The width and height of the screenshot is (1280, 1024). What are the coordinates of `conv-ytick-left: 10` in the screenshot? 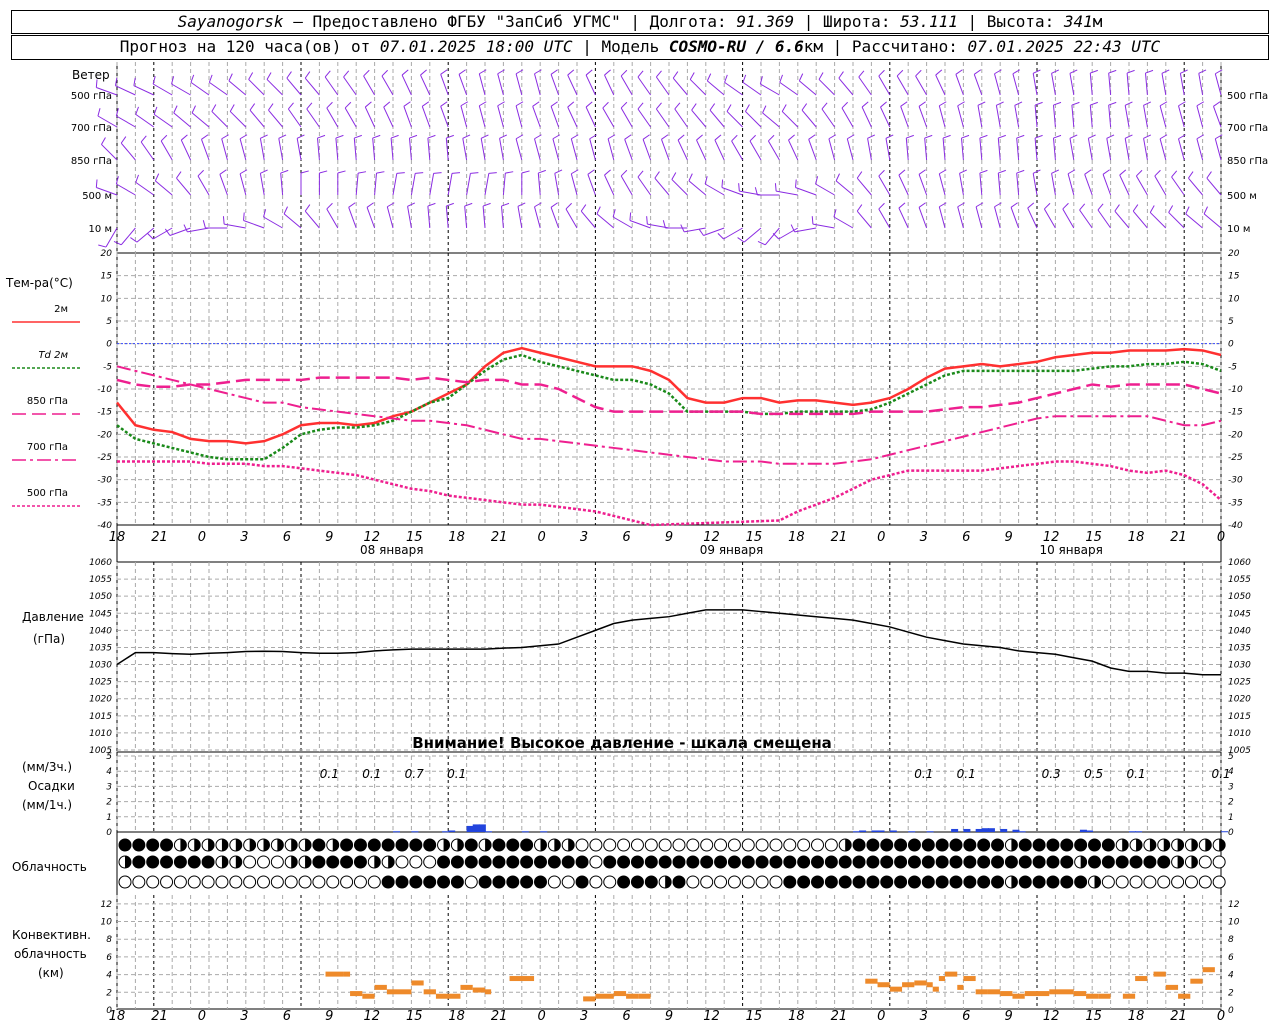 It's located at (107, 923).